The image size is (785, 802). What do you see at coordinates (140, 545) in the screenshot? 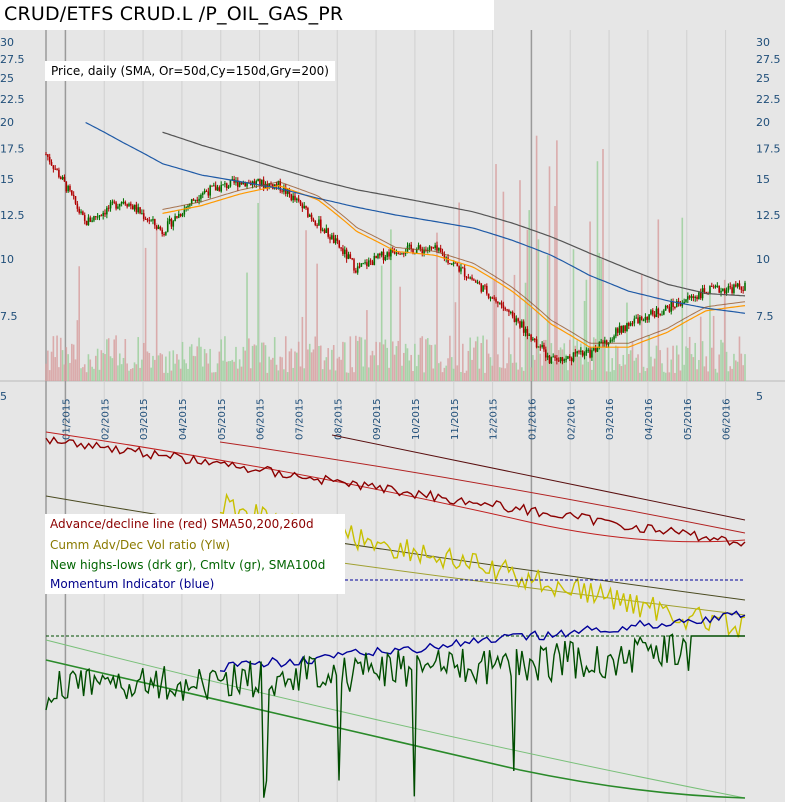
I see `legend-vol-ratio: Cumm Adv/Dec Vol ratio (Ylw)` at bounding box center [140, 545].